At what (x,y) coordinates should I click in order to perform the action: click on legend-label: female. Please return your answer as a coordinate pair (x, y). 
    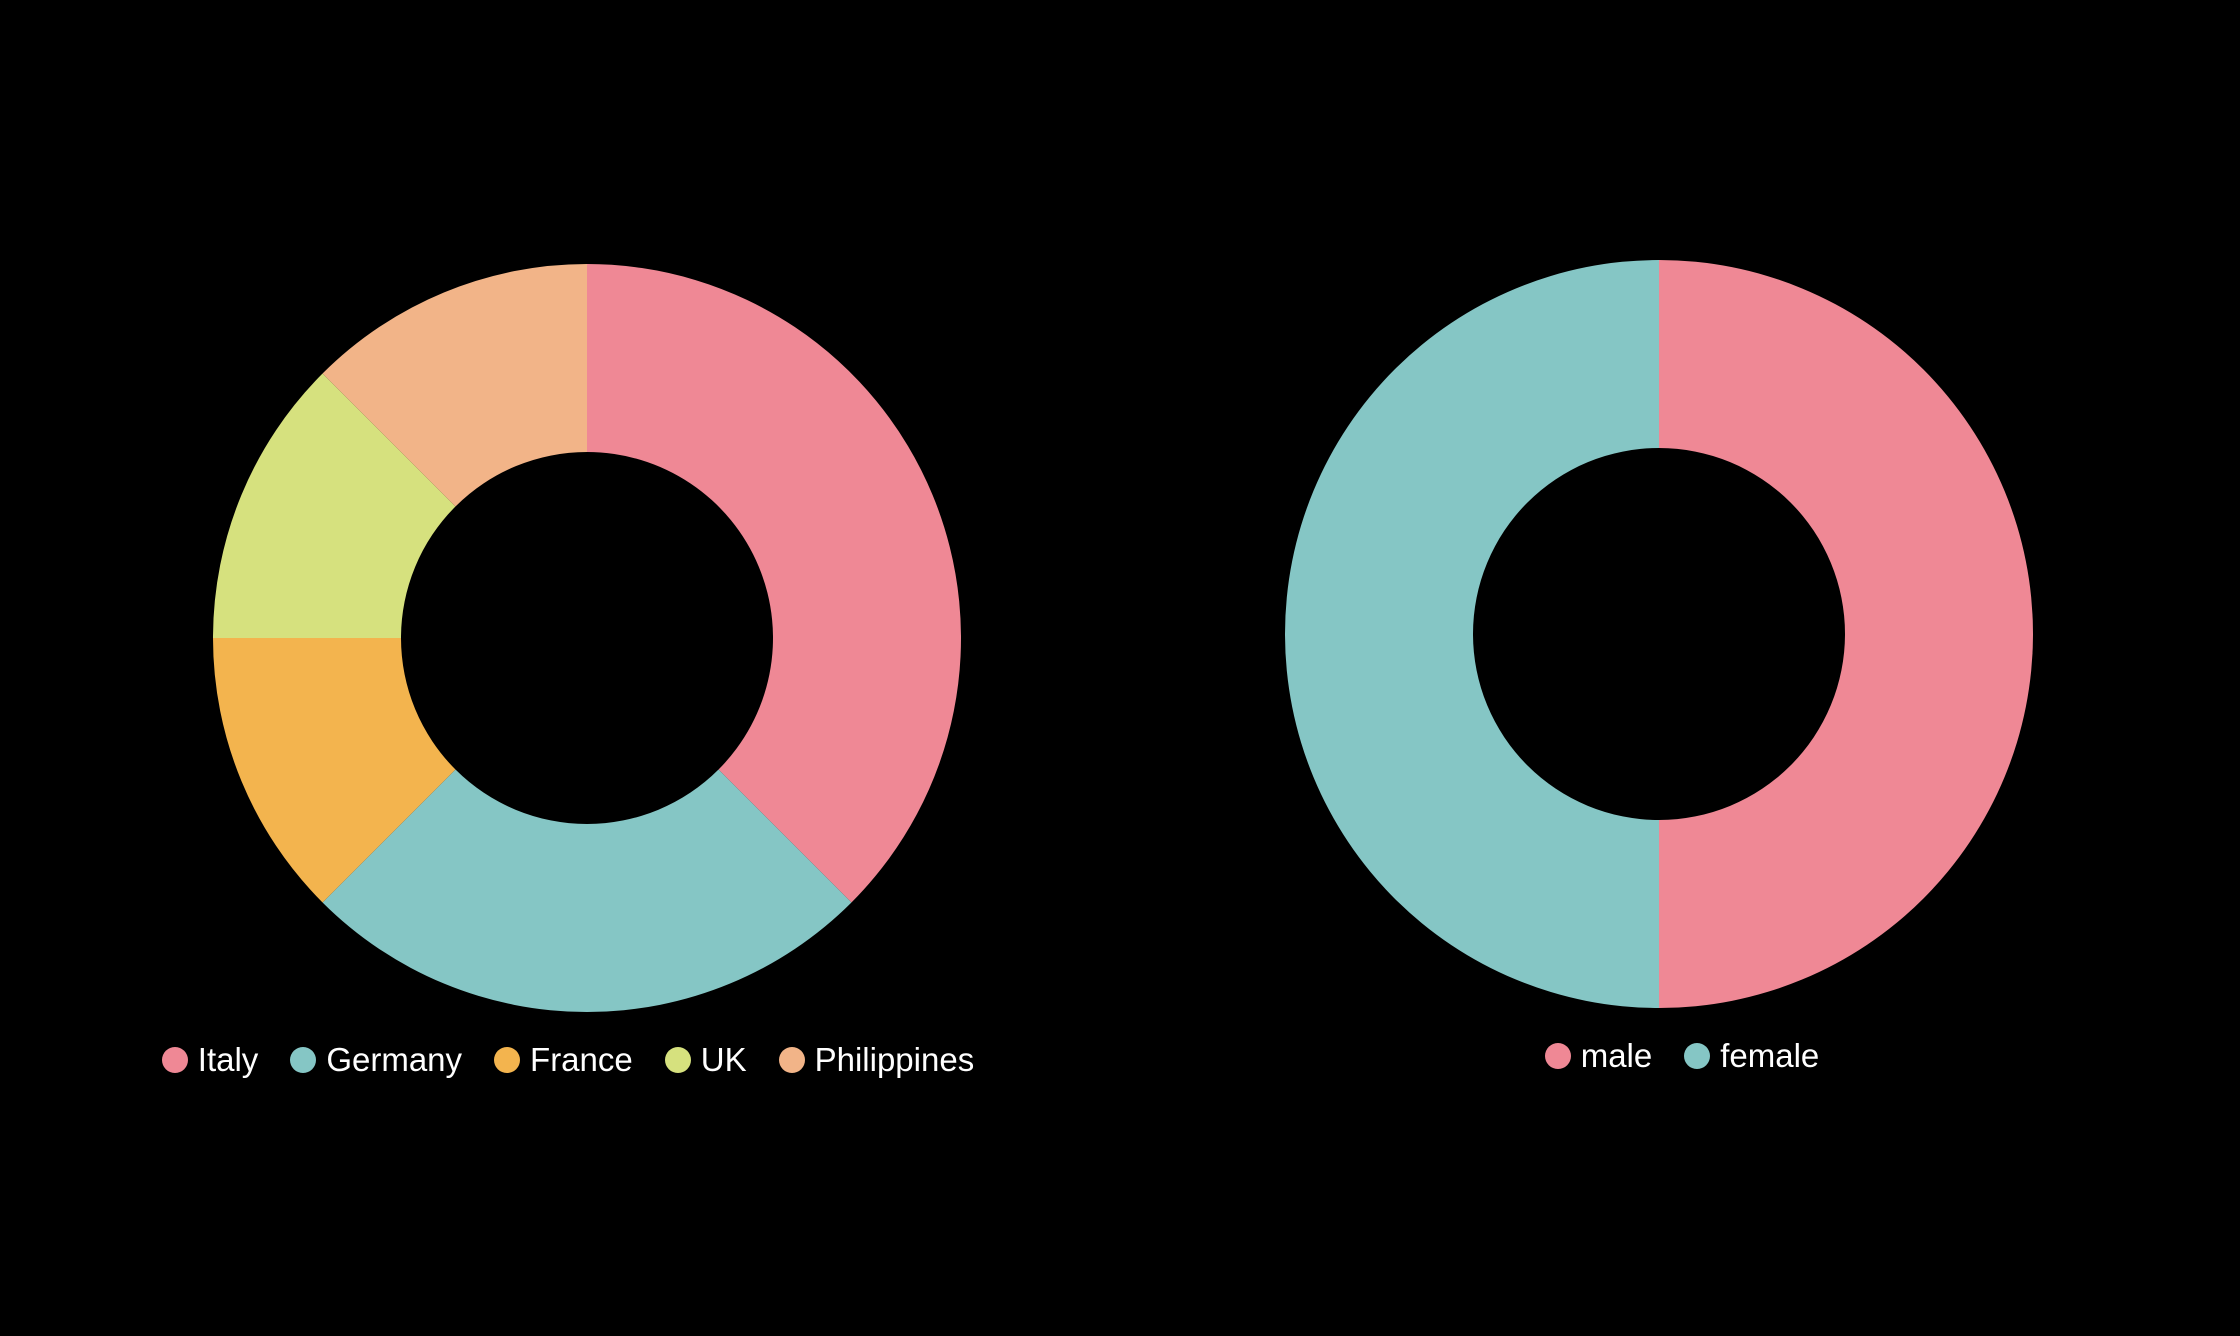
    Looking at the image, I should click on (1770, 1055).